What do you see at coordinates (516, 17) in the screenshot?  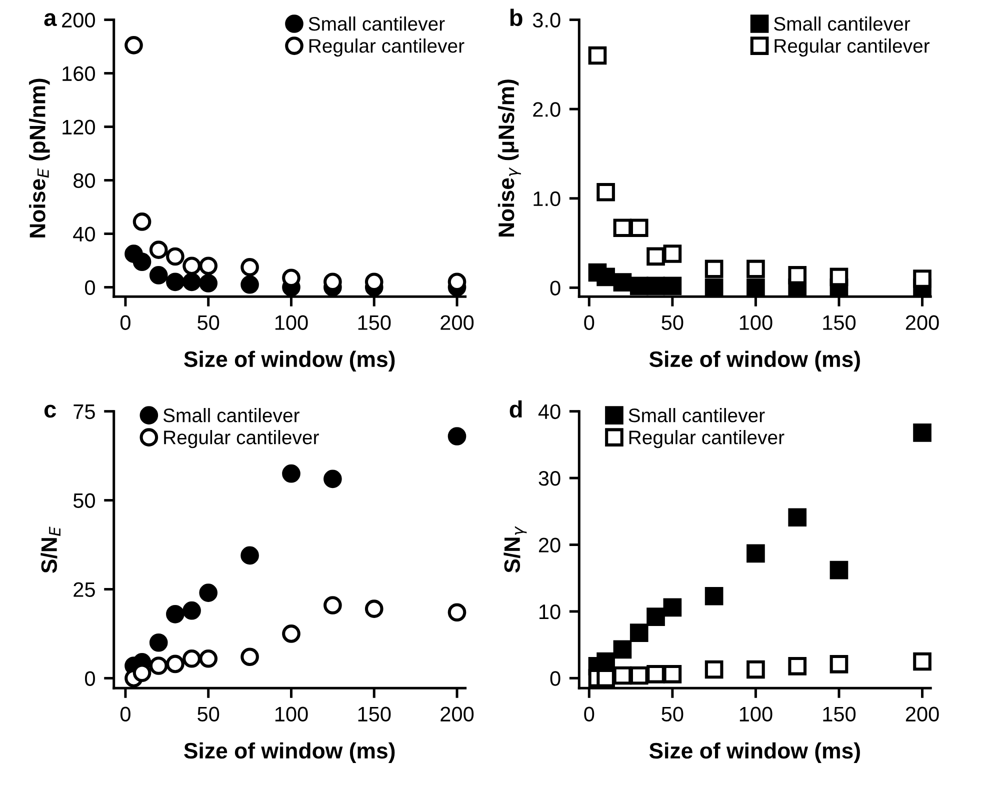 I see `chart-title: b` at bounding box center [516, 17].